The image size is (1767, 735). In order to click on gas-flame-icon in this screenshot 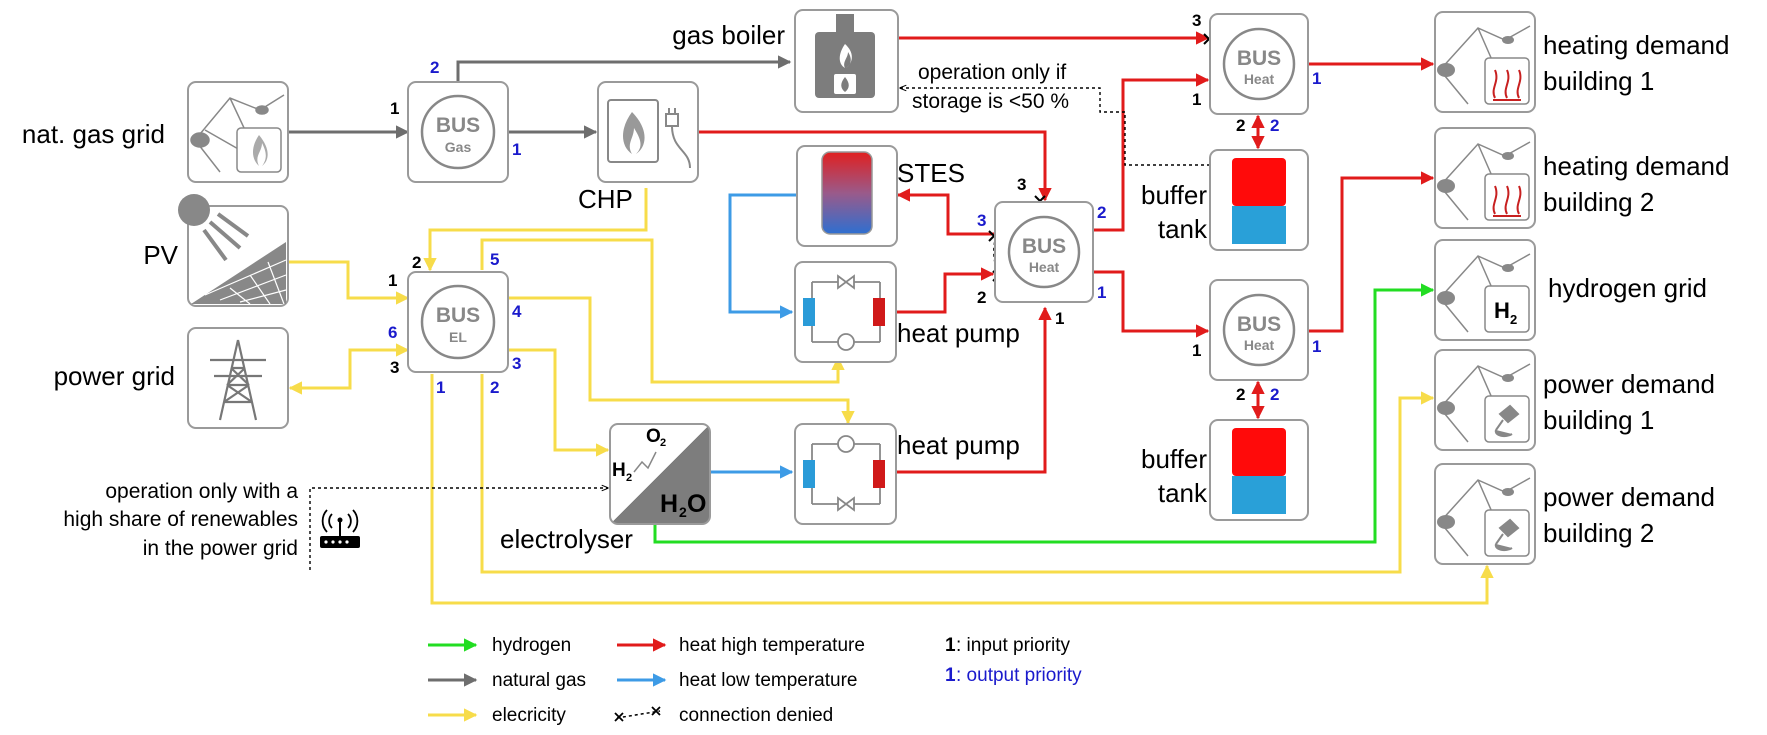, I will do `click(260, 150)`.